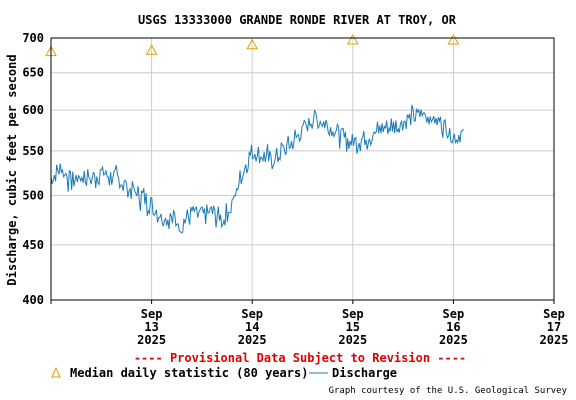 Image resolution: width=576 pixels, height=400 pixels. I want to click on x-tick-label: 15, so click(353, 327).